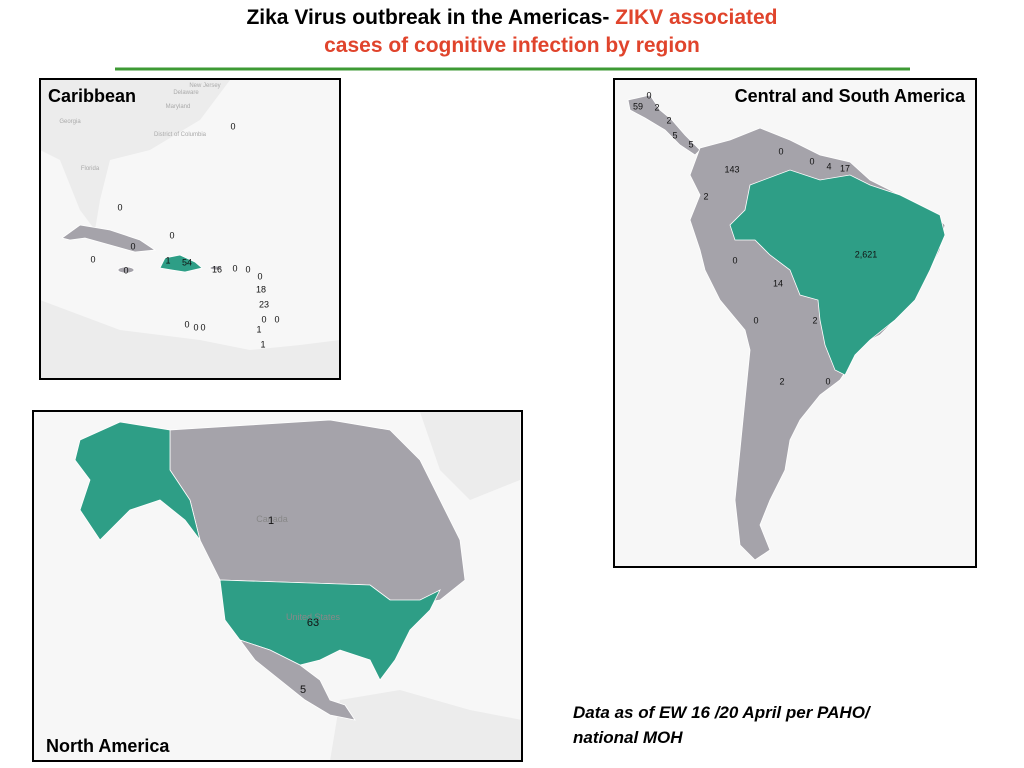 This screenshot has width=1024, height=768. Describe the element at coordinates (261, 289) in the screenshot. I see `case-label: 18` at that location.